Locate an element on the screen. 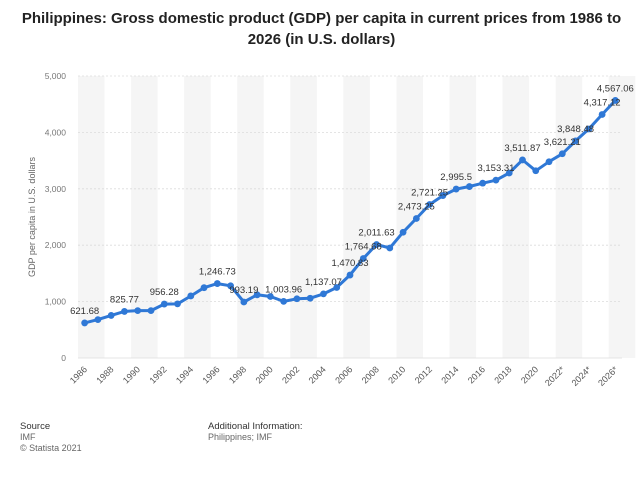  data-label: 1,137.07 is located at coordinates (323, 282).